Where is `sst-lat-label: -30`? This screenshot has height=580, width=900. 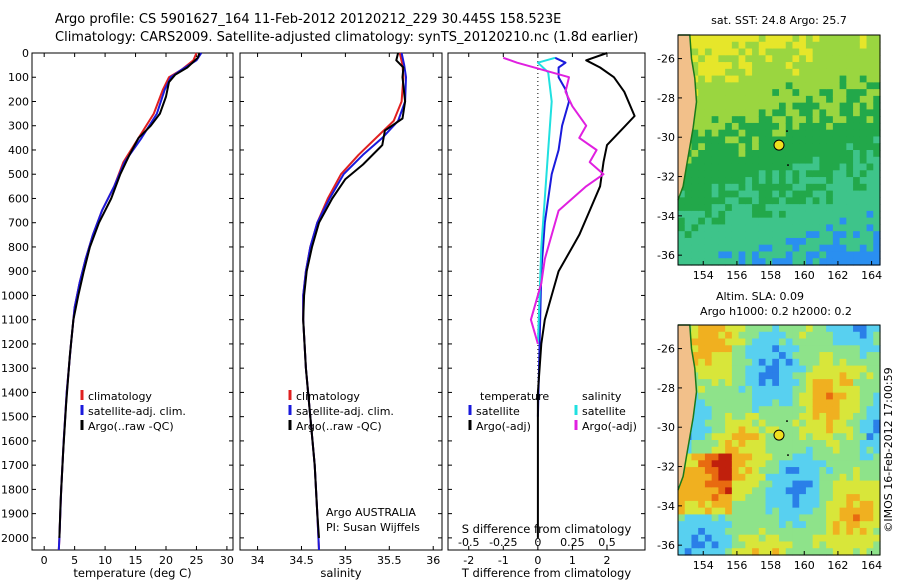
sst-lat-label: -30 is located at coordinates (666, 137).